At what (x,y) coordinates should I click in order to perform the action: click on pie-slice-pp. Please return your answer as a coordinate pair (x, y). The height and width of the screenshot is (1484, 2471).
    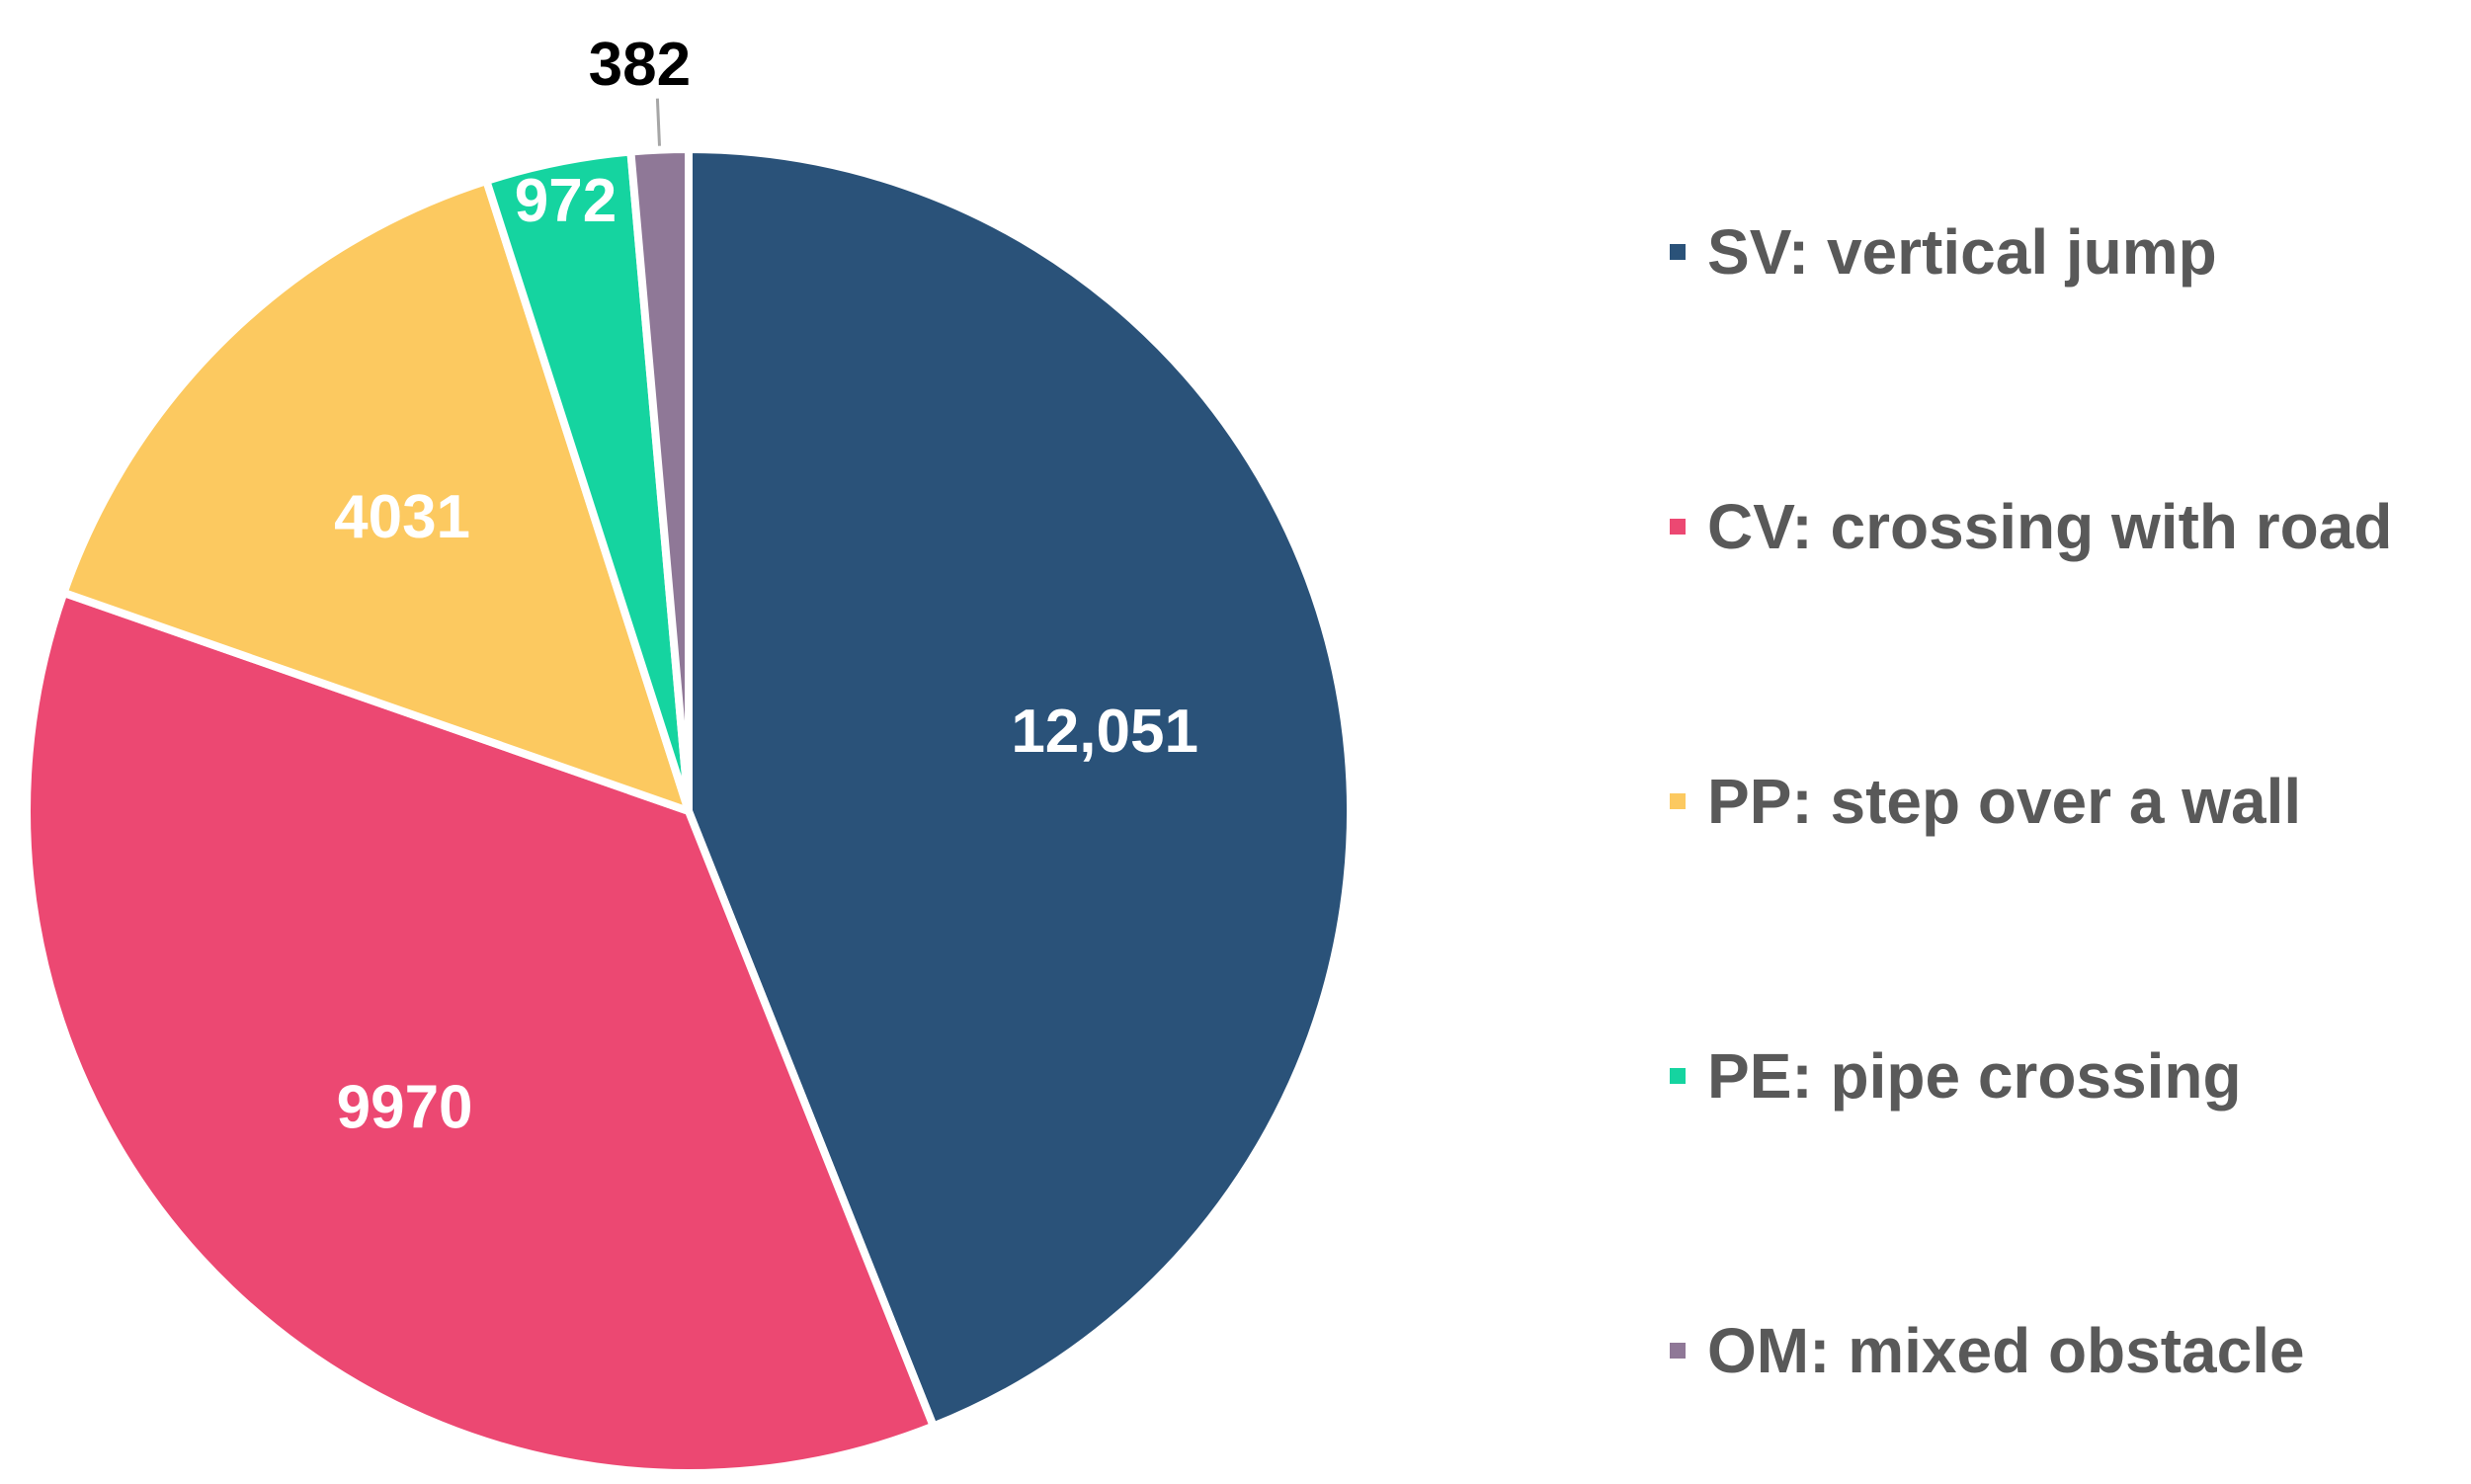
    Looking at the image, I should click on (376, 496).